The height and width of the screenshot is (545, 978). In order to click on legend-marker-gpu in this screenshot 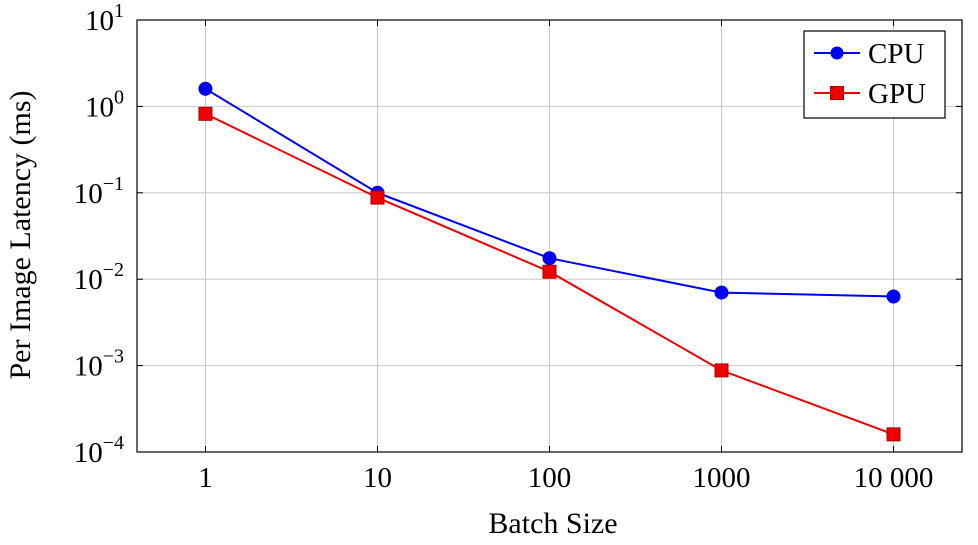, I will do `click(837, 93)`.